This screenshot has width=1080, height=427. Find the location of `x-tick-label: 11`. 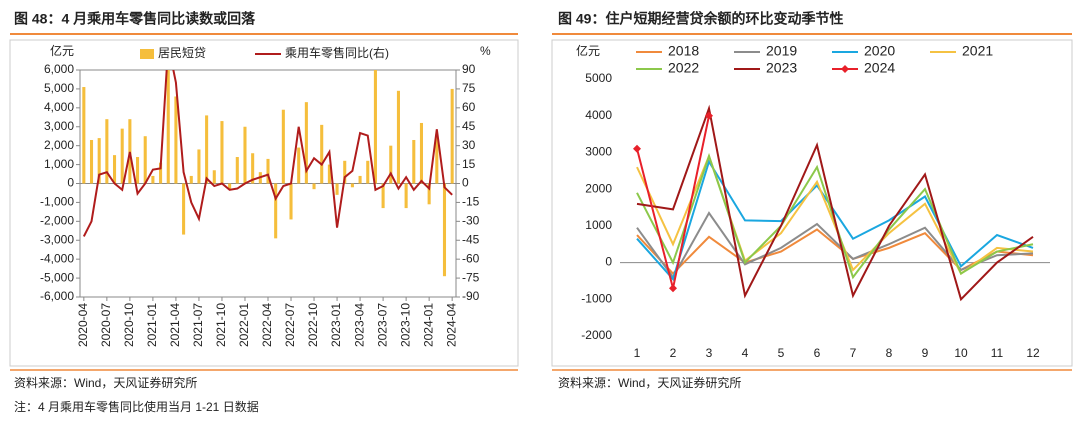

x-tick-label: 11 is located at coordinates (997, 353).